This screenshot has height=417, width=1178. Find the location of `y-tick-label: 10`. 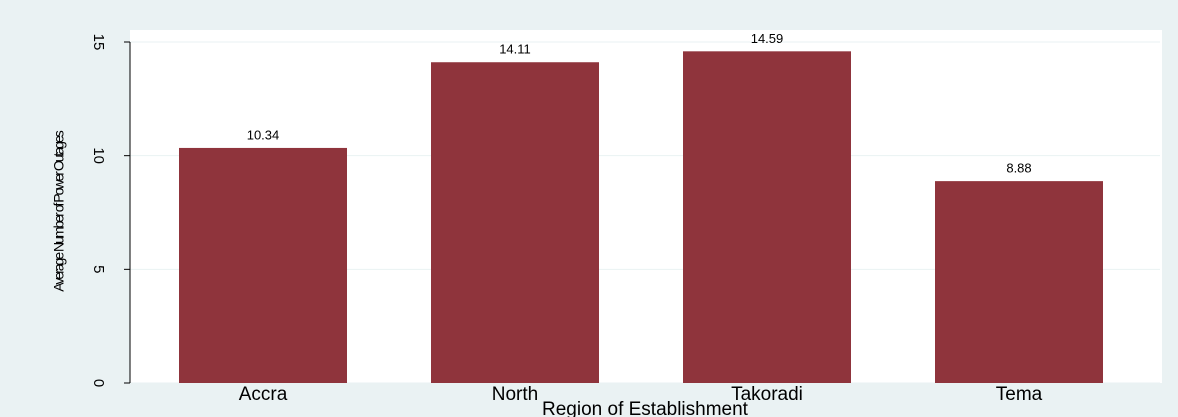

y-tick-label: 10 is located at coordinates (98, 155).